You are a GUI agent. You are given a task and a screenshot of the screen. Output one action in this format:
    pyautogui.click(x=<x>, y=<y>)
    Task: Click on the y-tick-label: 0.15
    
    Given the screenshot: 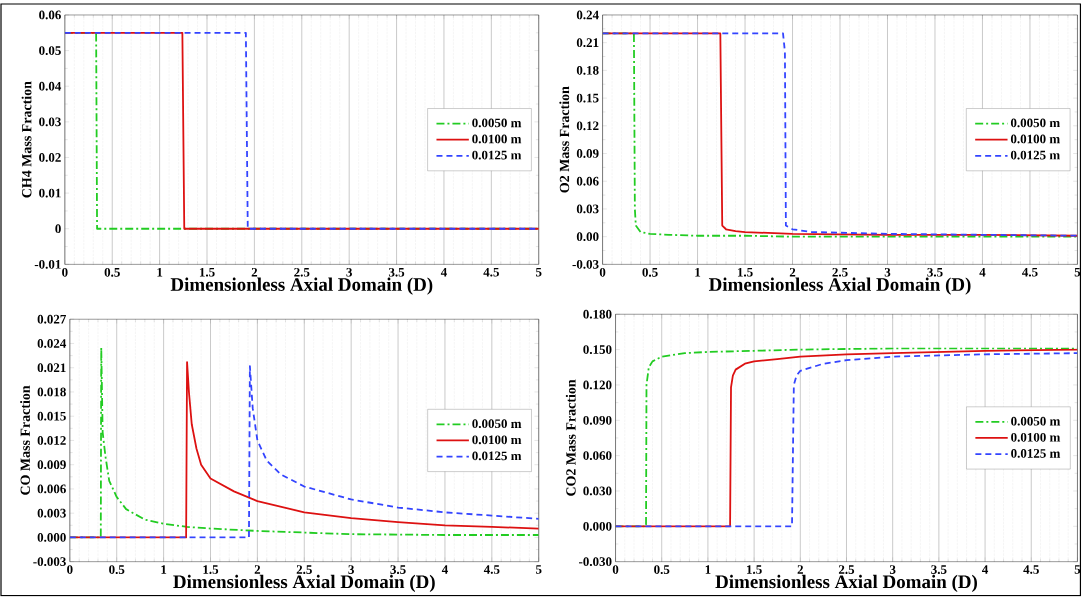 What is the action you would take?
    pyautogui.click(x=587, y=98)
    